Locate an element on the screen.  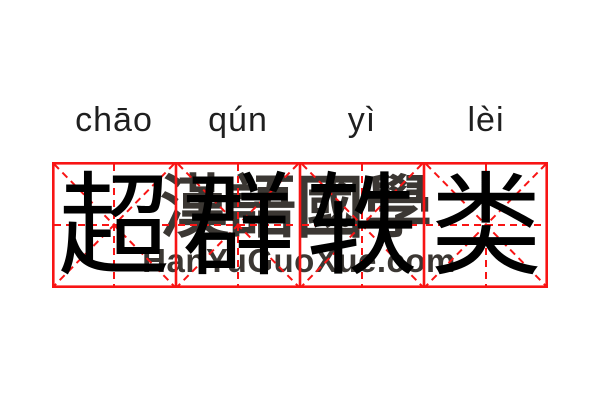
pinyin-syllable-4: lèi is located at coordinates (486, 119).